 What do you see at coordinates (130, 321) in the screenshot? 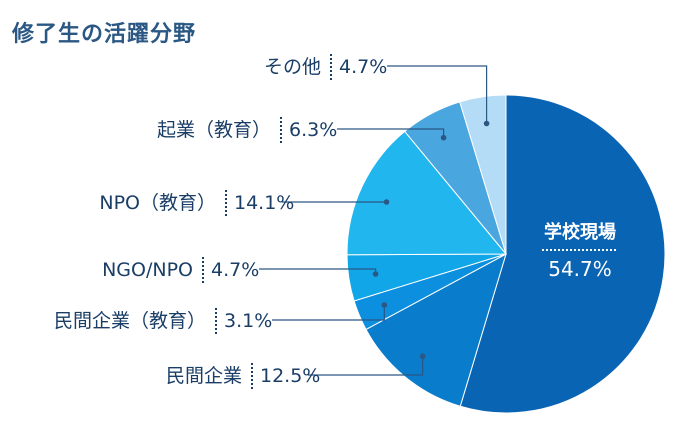
I see `slice-label-2: 民間企業（教育）` at bounding box center [130, 321].